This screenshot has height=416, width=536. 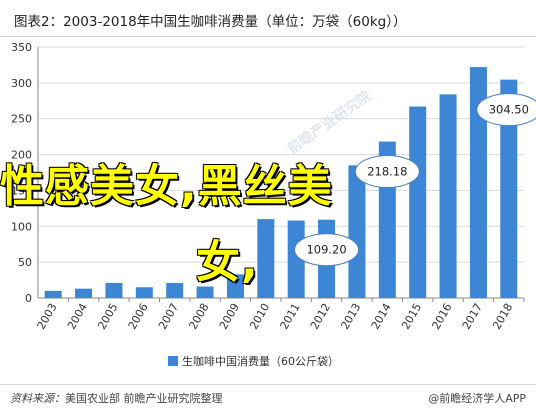 What do you see at coordinates (21, 155) in the screenshot?
I see `y-tick-label: 200` at bounding box center [21, 155].